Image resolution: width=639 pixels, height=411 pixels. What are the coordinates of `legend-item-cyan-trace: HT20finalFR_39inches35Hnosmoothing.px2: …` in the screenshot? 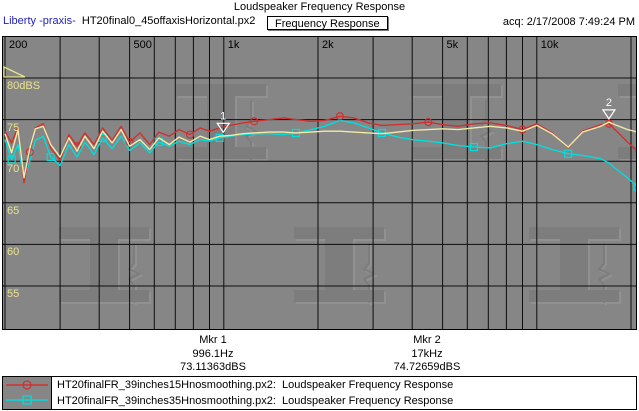 It's located at (255, 401).